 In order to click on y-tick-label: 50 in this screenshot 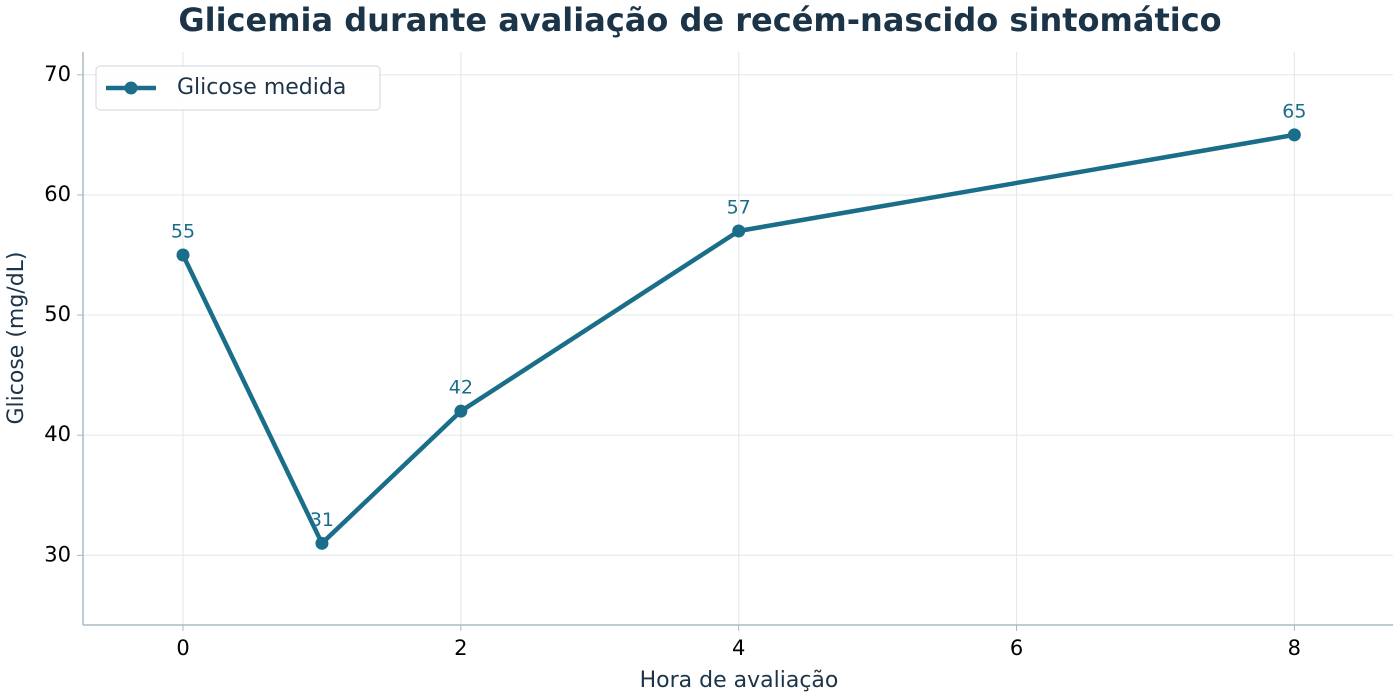, I will do `click(57, 314)`.